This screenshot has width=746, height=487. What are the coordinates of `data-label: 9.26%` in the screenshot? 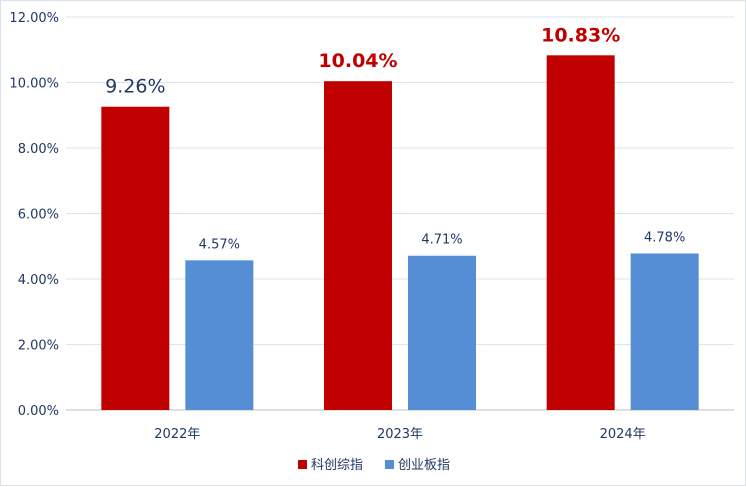 It's located at (135, 87).